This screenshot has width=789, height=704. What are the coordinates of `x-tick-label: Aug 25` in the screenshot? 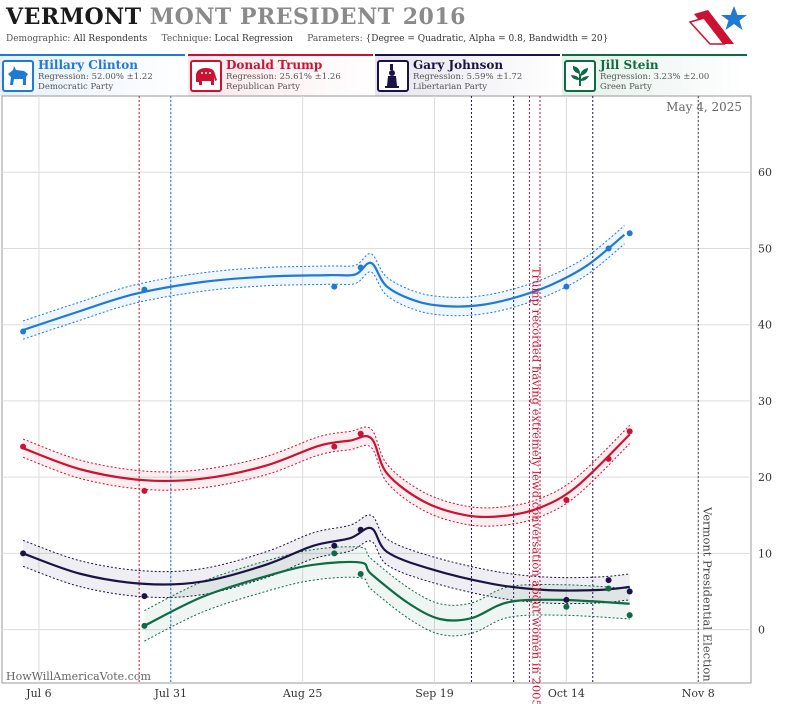 It's located at (302, 693).